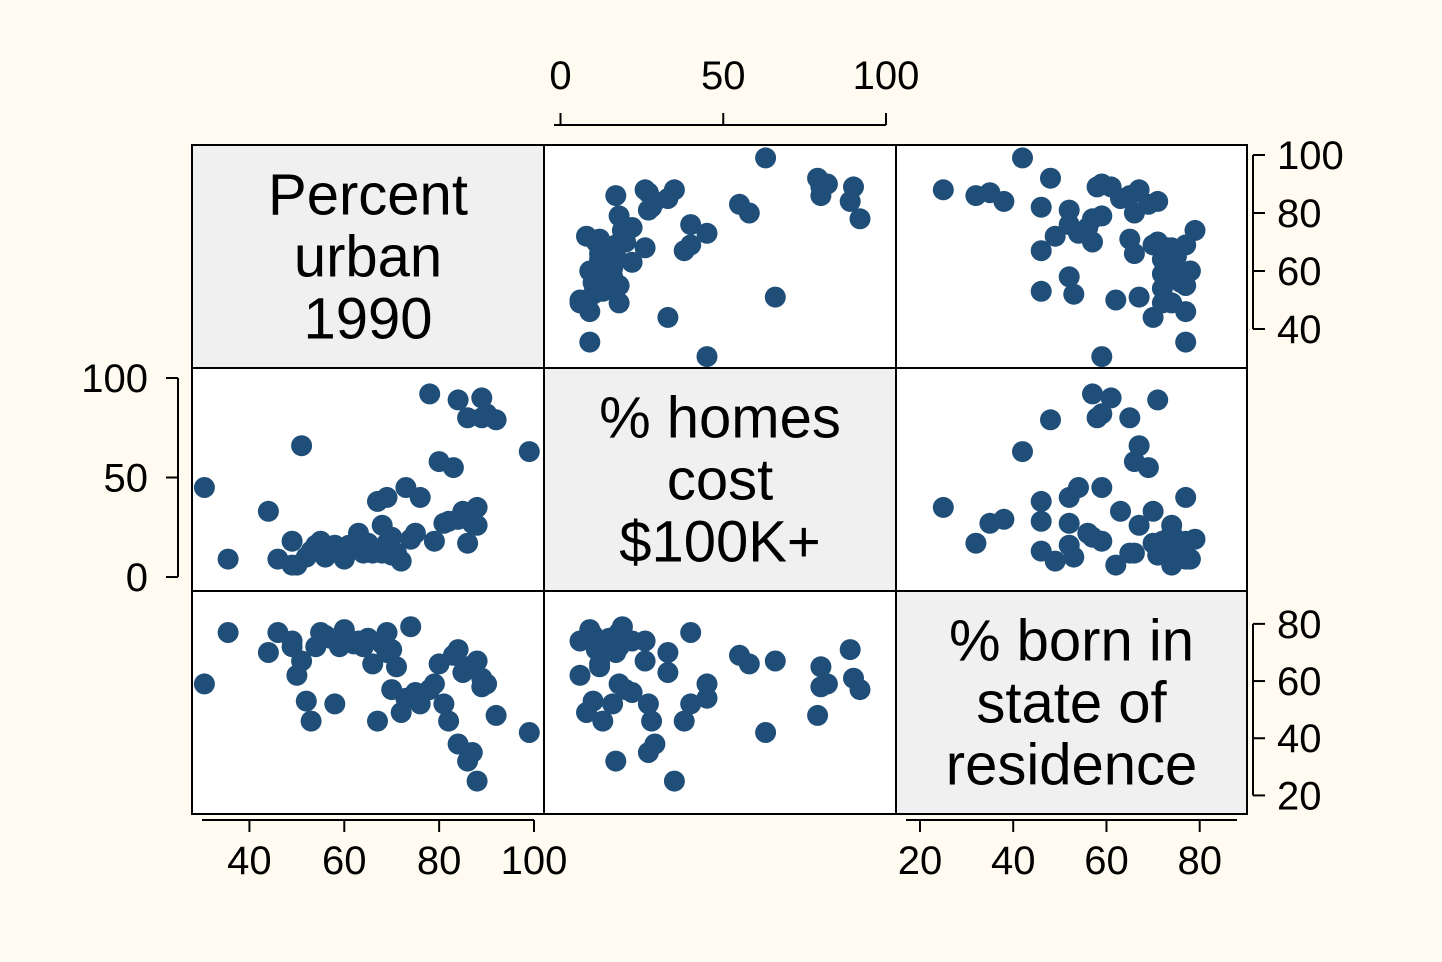 The image size is (1442, 962). What do you see at coordinates (723, 76) in the screenshot?
I see `tick-label: 50` at bounding box center [723, 76].